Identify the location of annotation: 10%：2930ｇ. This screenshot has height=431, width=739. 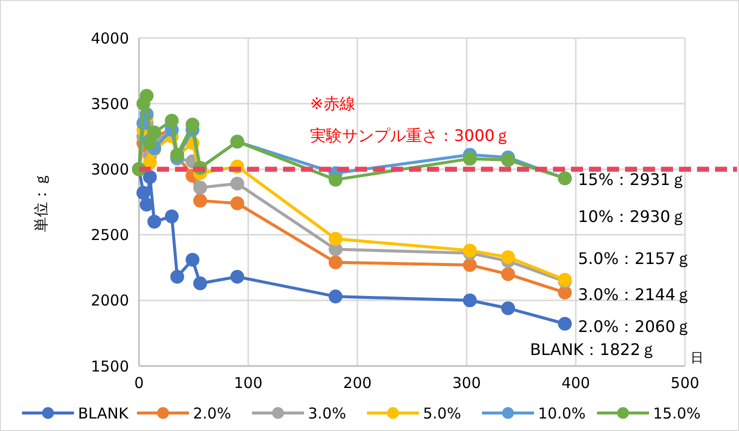
(632, 216).